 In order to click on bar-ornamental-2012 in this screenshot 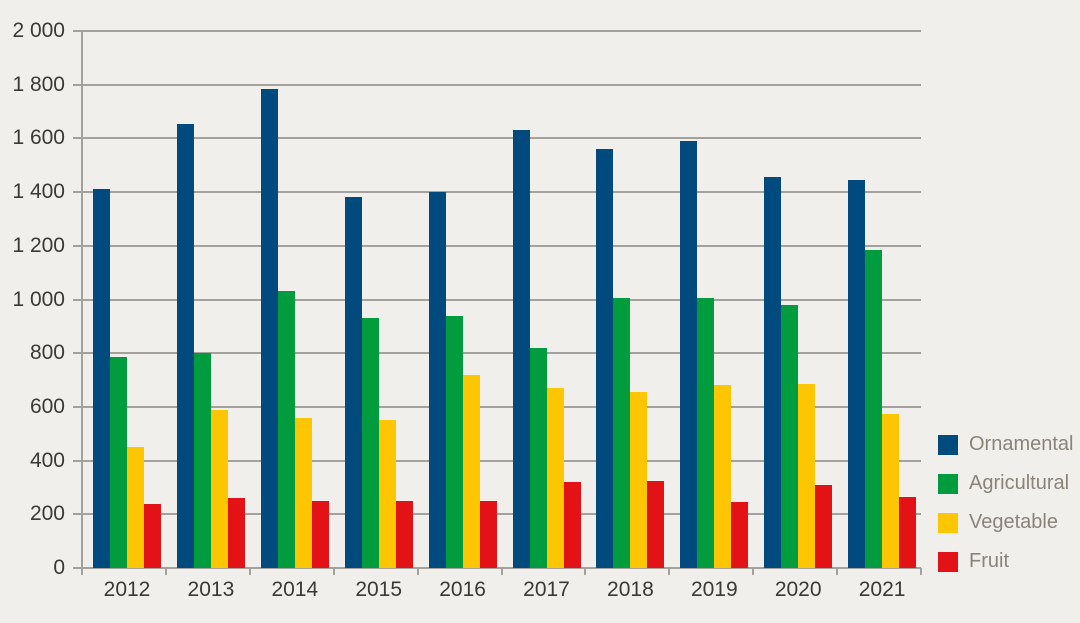, I will do `click(101, 378)`.